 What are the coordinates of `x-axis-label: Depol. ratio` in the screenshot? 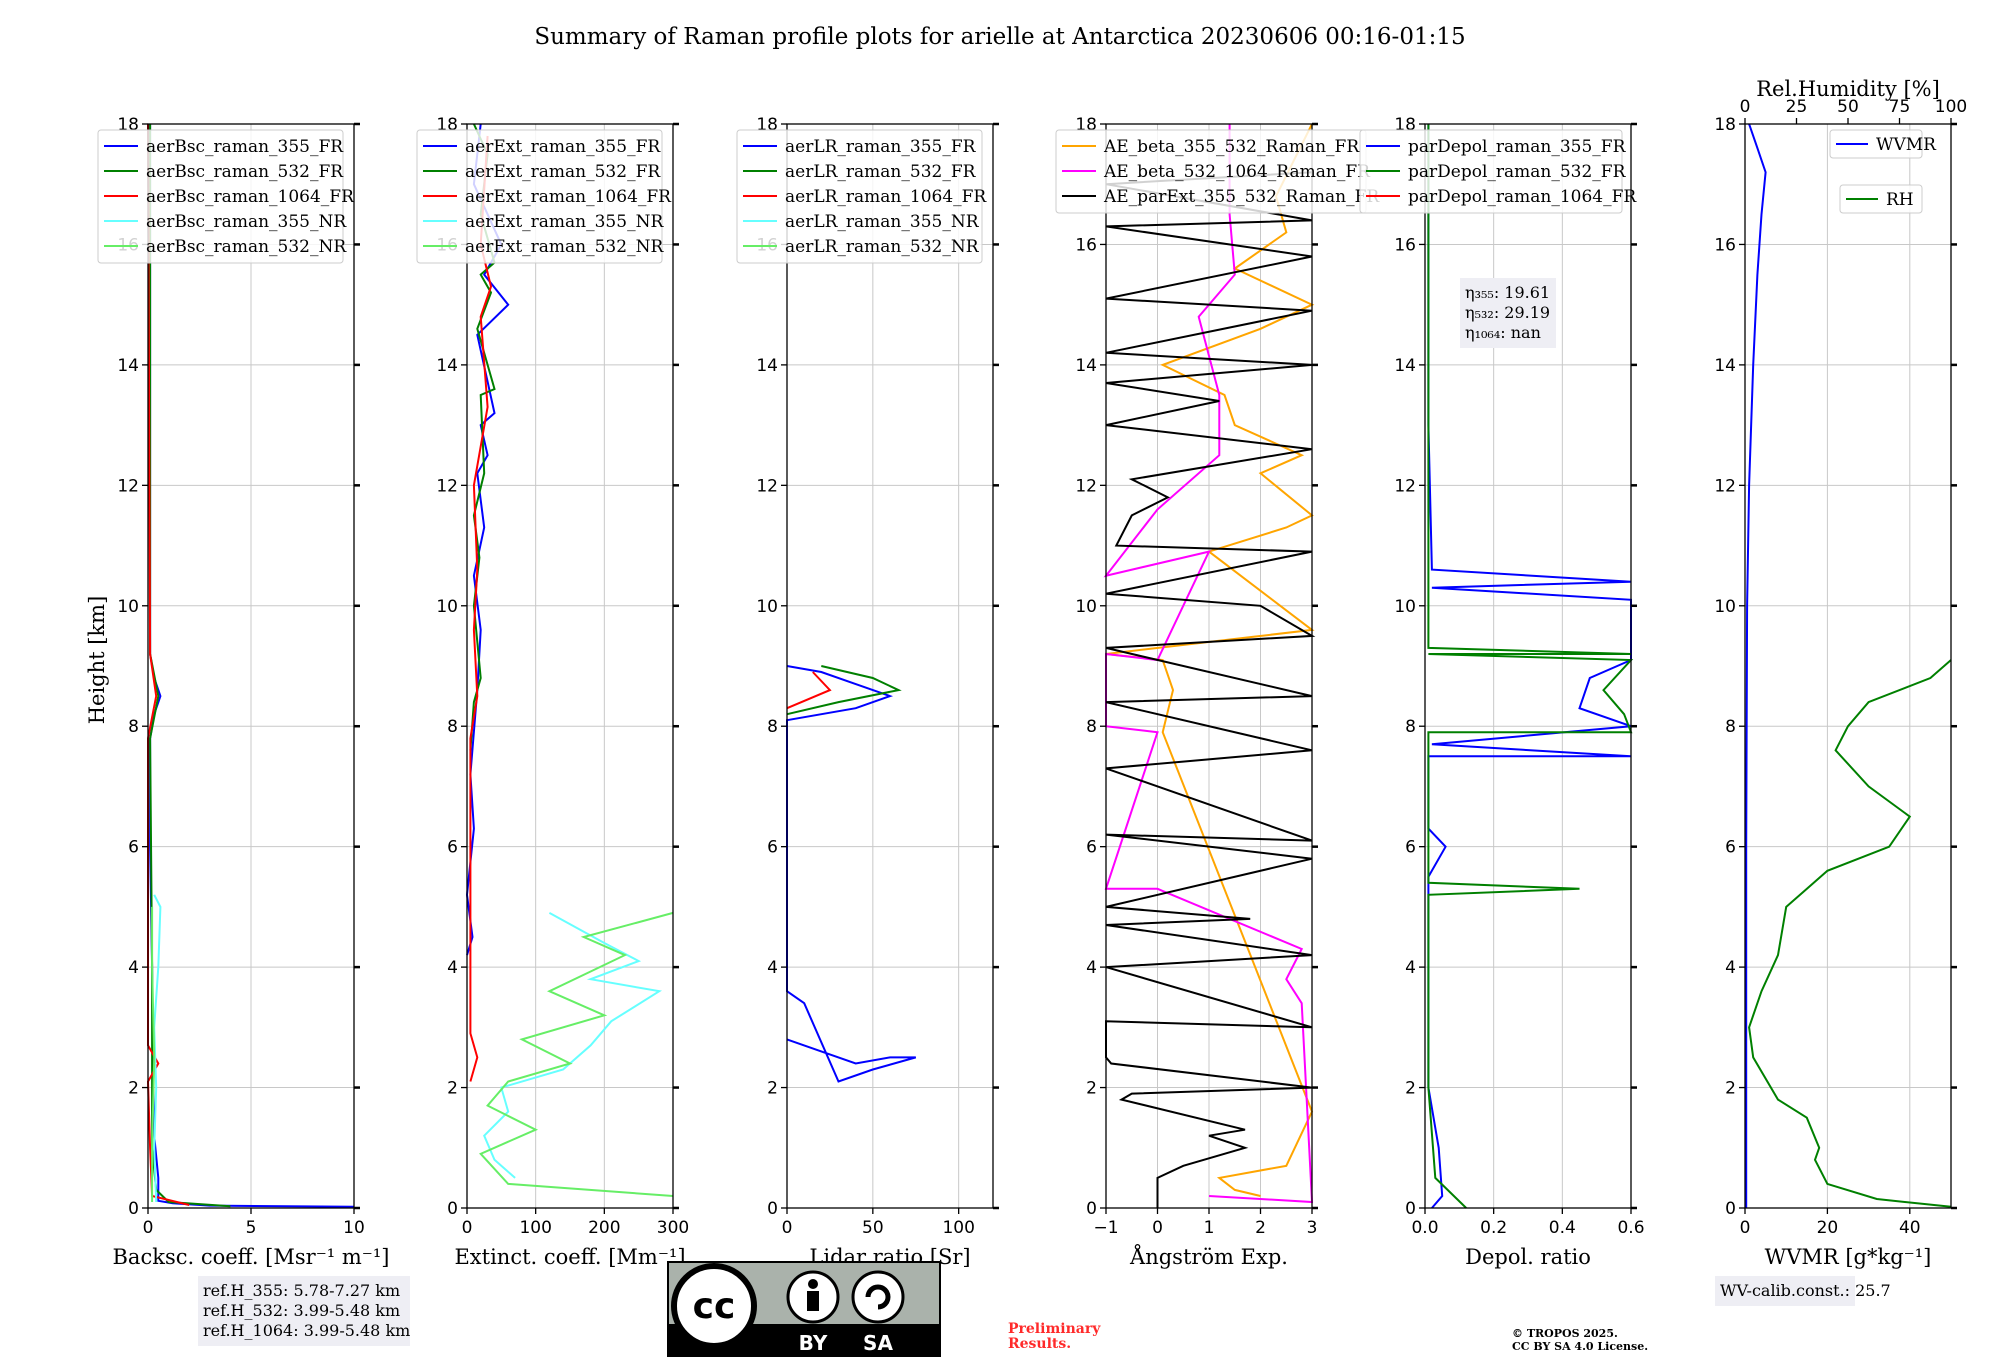 It's located at (1528, 1257).